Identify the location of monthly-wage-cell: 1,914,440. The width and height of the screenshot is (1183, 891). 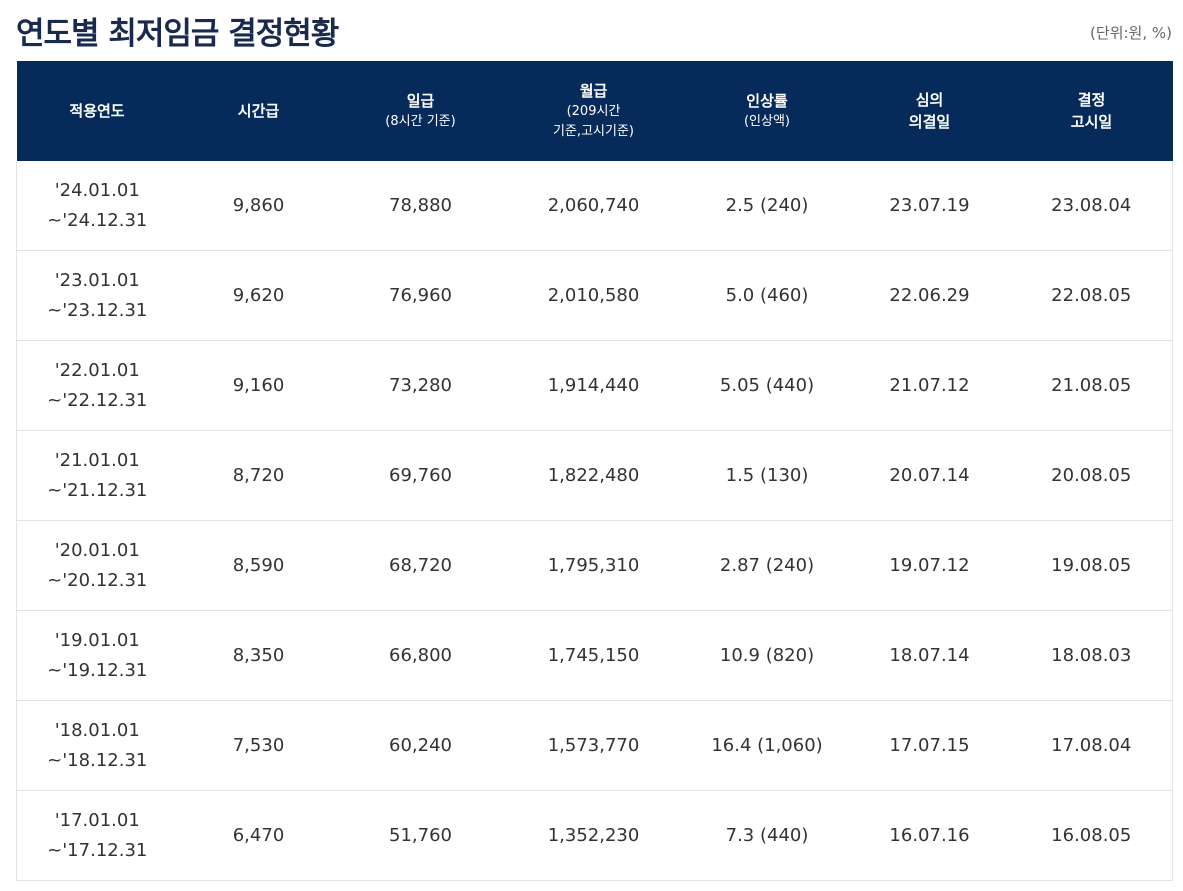
(593, 385).